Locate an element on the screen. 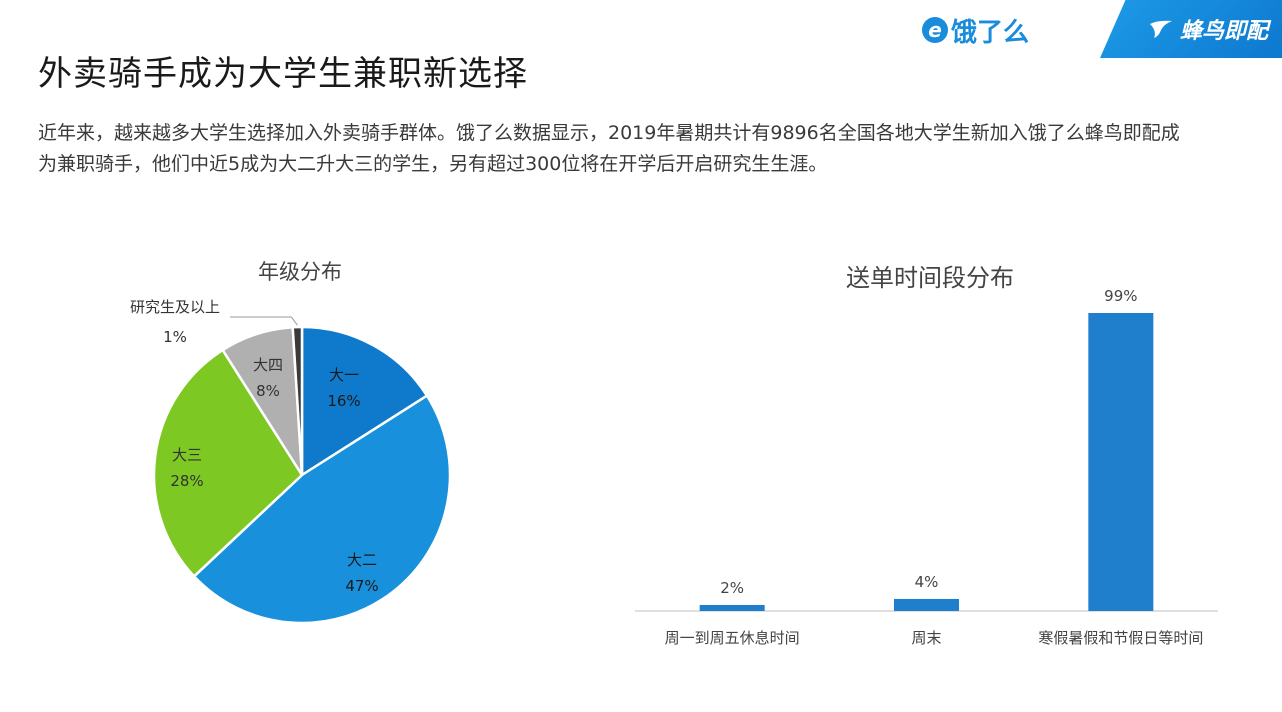 The image size is (1282, 712). page-title: 外卖骑手成为大学生兼职新选择 is located at coordinates (283, 74).